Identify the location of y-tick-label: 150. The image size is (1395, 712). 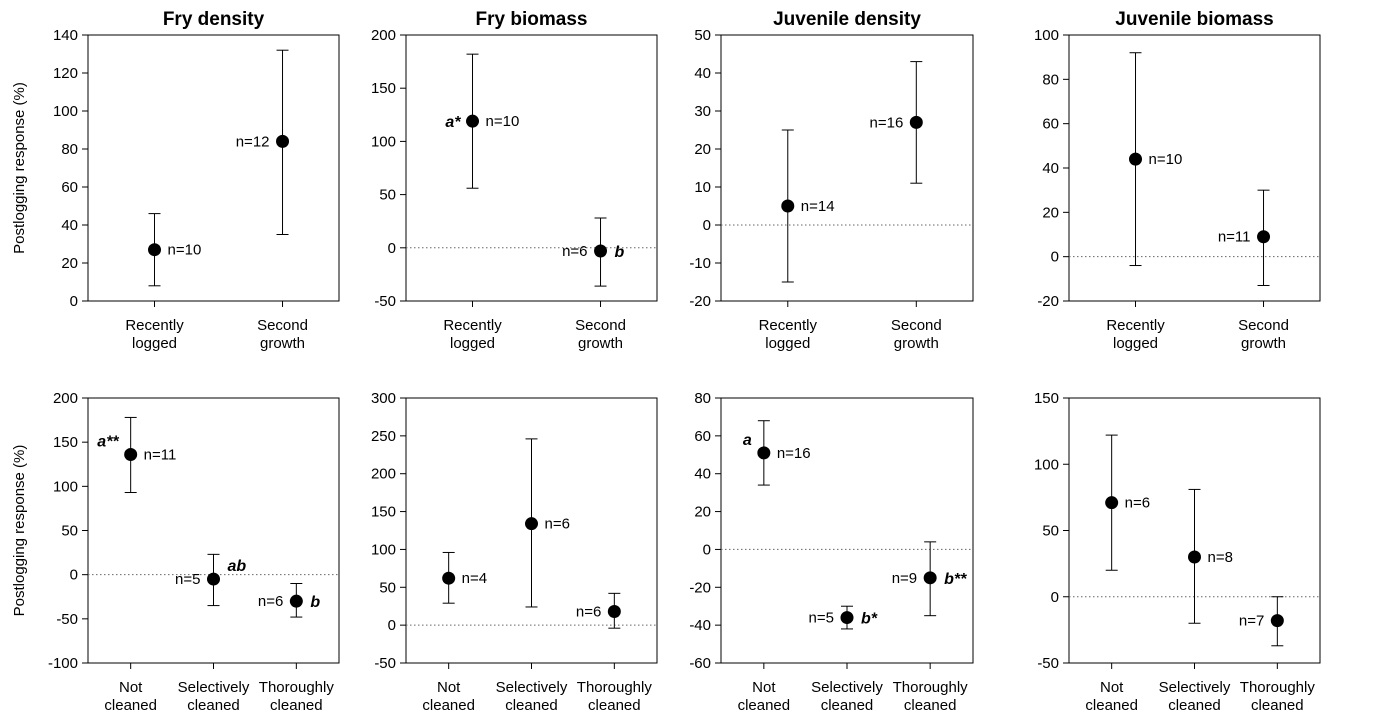
(383, 88).